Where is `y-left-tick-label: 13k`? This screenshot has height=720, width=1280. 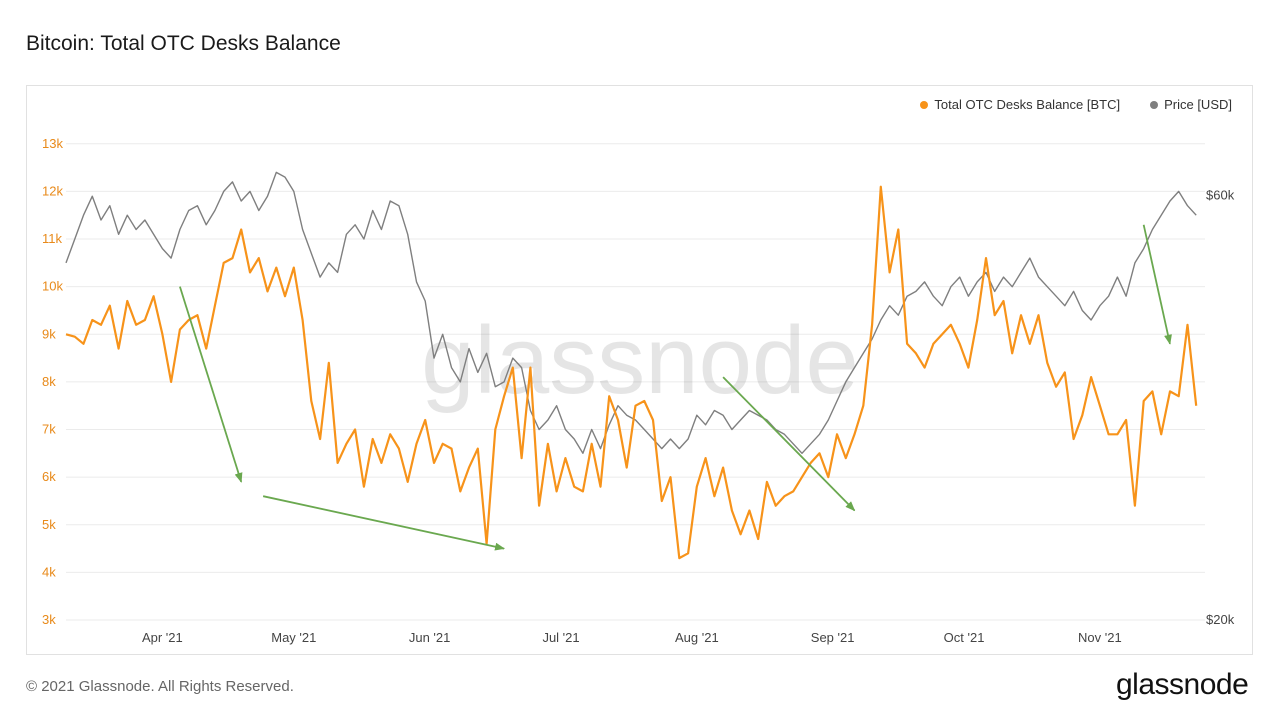 y-left-tick-label: 13k is located at coordinates (52, 143).